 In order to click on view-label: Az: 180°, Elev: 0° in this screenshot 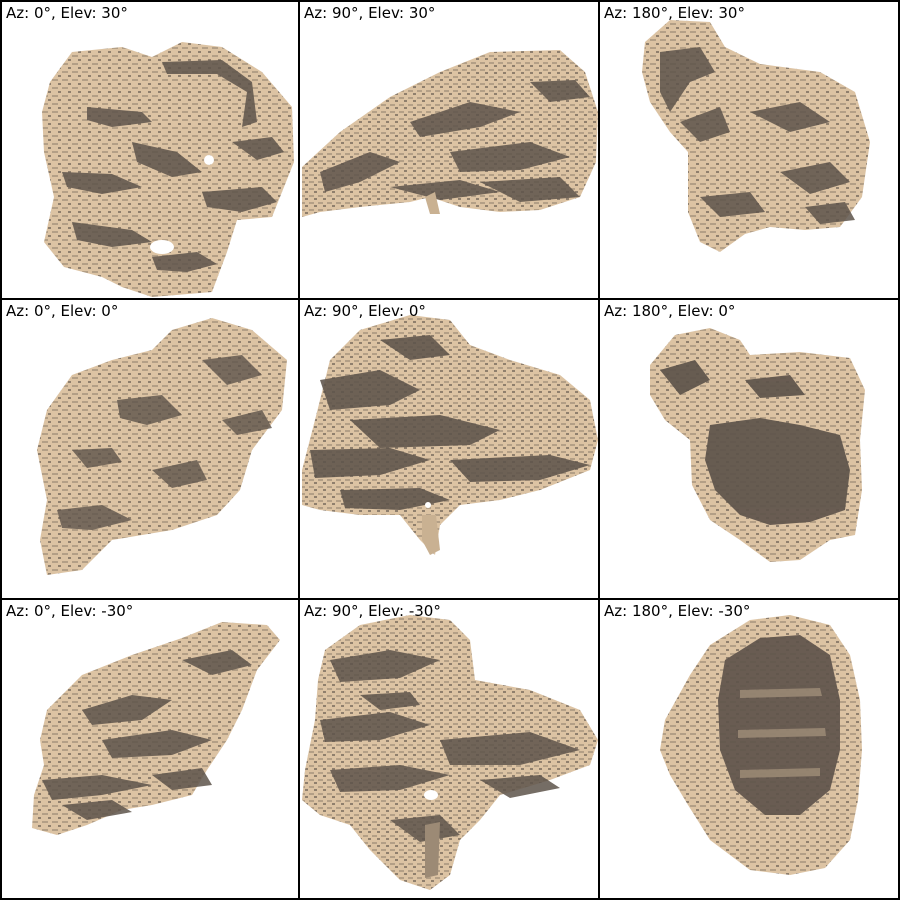, I will do `click(670, 311)`.